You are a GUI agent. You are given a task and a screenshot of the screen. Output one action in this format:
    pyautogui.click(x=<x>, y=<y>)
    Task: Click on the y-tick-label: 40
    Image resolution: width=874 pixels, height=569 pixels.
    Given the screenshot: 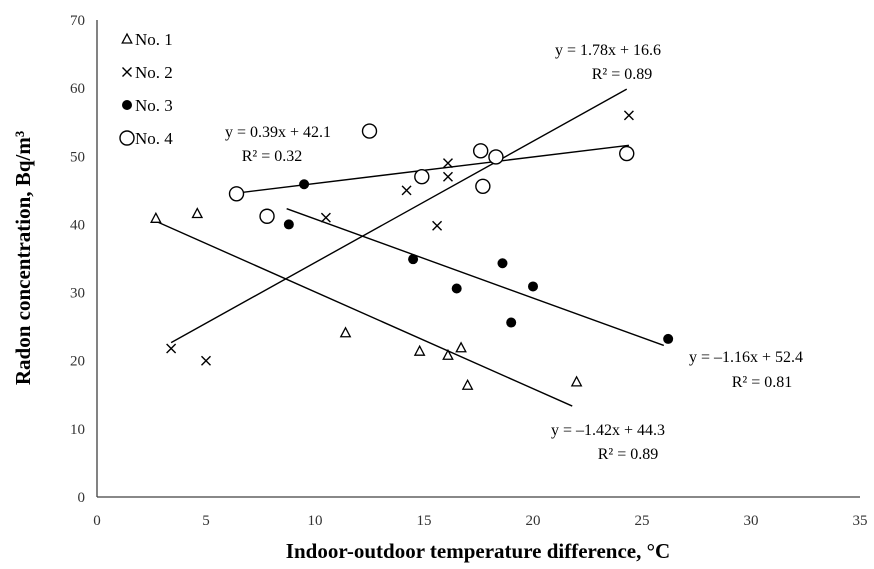 What is the action you would take?
    pyautogui.click(x=77, y=225)
    